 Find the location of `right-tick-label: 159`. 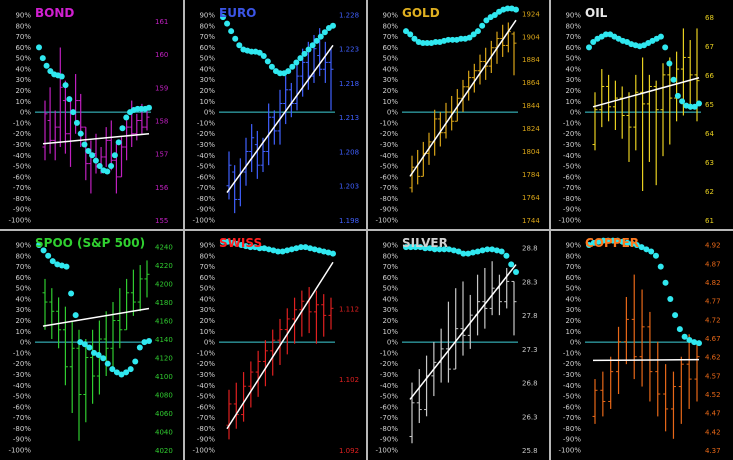

right-tick-label: 159 is located at coordinates (161, 88).